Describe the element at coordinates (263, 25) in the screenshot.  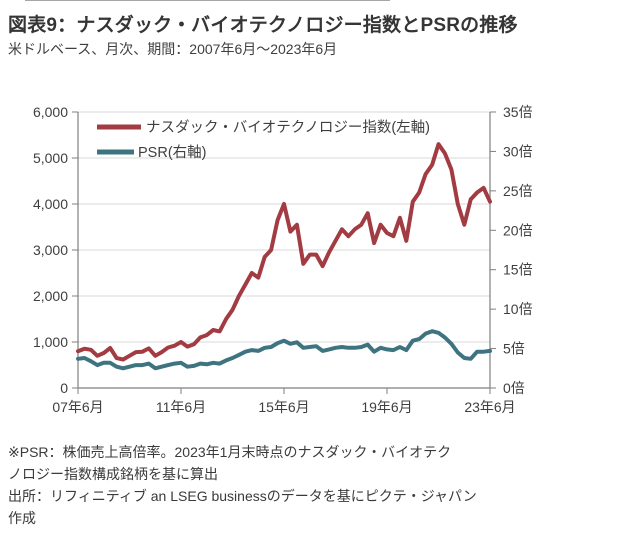
I see `page-title: 図表9：ナスダック・バイオテクノロジー指数とPSRの推移` at that location.